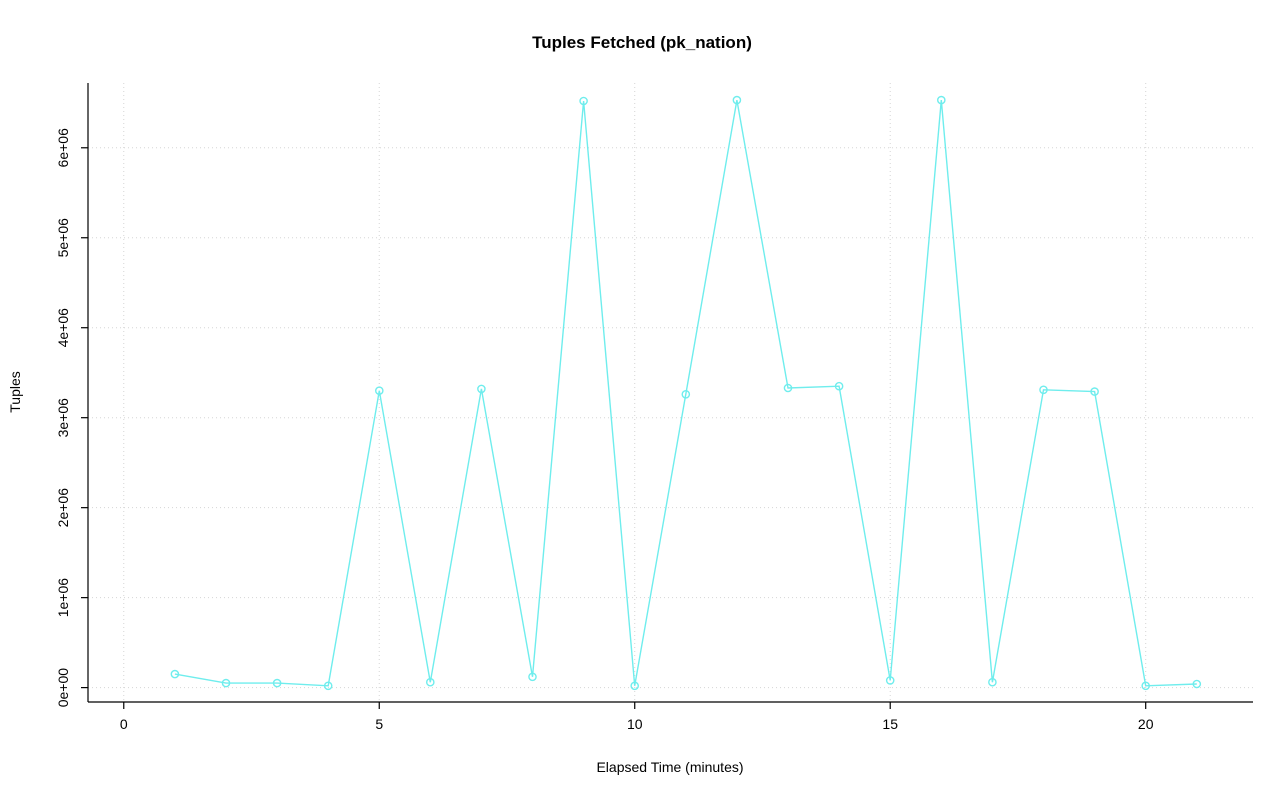 This screenshot has width=1280, height=801. What do you see at coordinates (669, 767) in the screenshot?
I see `x-axis-label: Elapsed Time (minutes)` at bounding box center [669, 767].